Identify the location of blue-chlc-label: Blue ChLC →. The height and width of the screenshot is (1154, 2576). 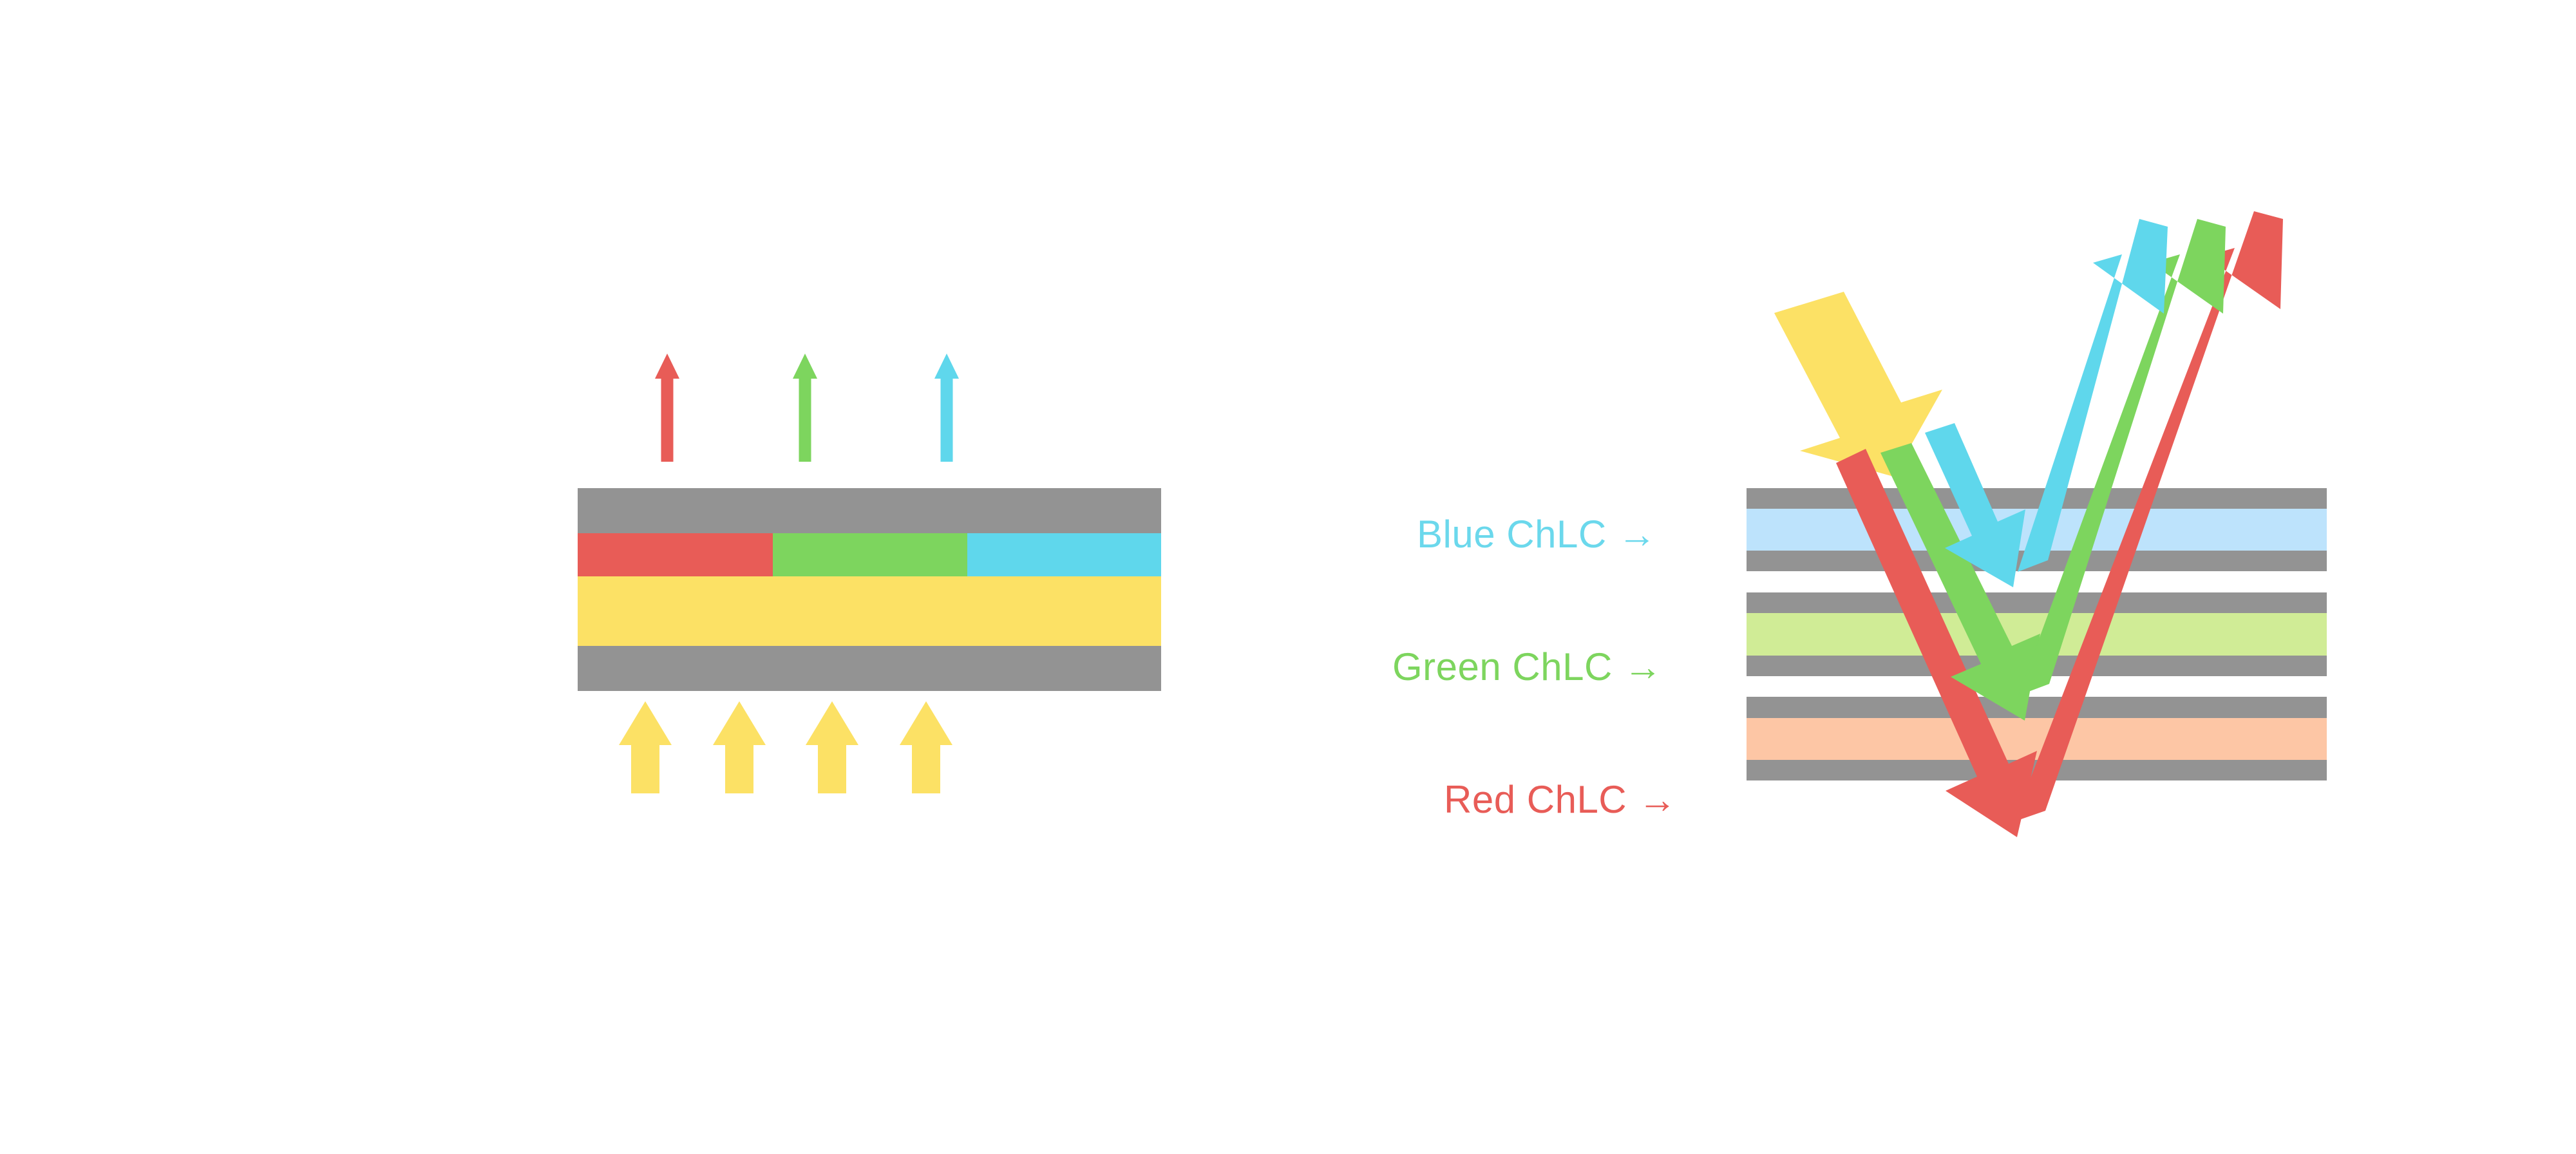
(1537, 534).